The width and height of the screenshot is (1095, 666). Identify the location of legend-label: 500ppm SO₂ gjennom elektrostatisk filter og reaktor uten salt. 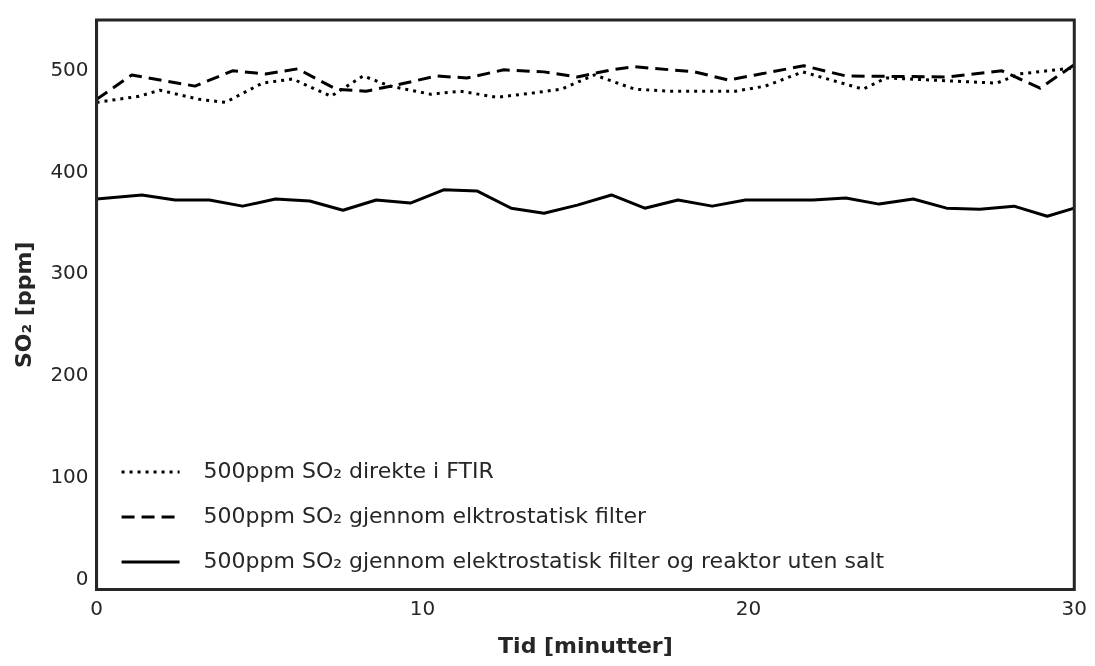
(544, 560).